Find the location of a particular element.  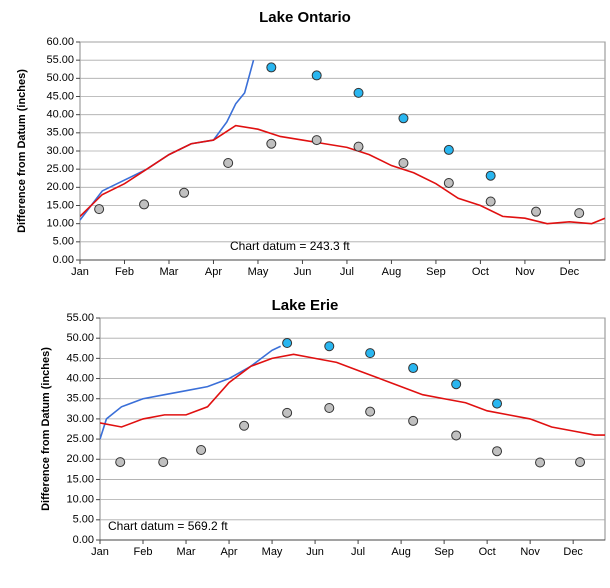

annotation: Chart datum = 569.2 ft is located at coordinates (168, 526).